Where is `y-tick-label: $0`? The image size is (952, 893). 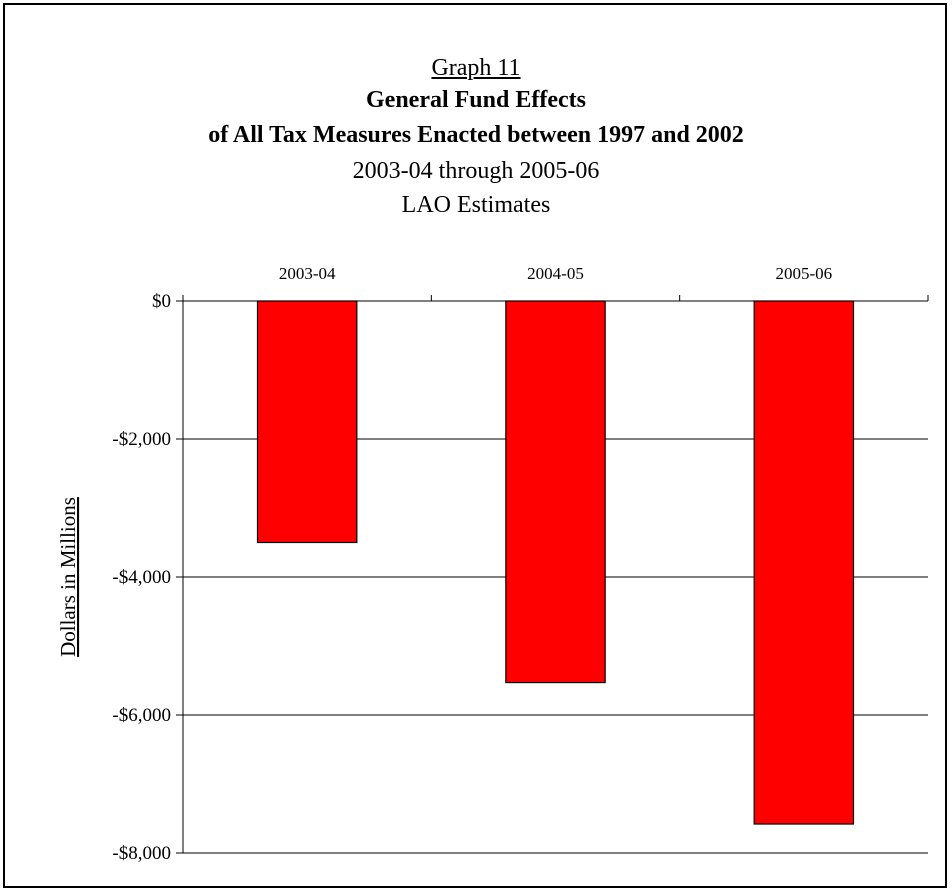
y-tick-label: $0 is located at coordinates (161, 301).